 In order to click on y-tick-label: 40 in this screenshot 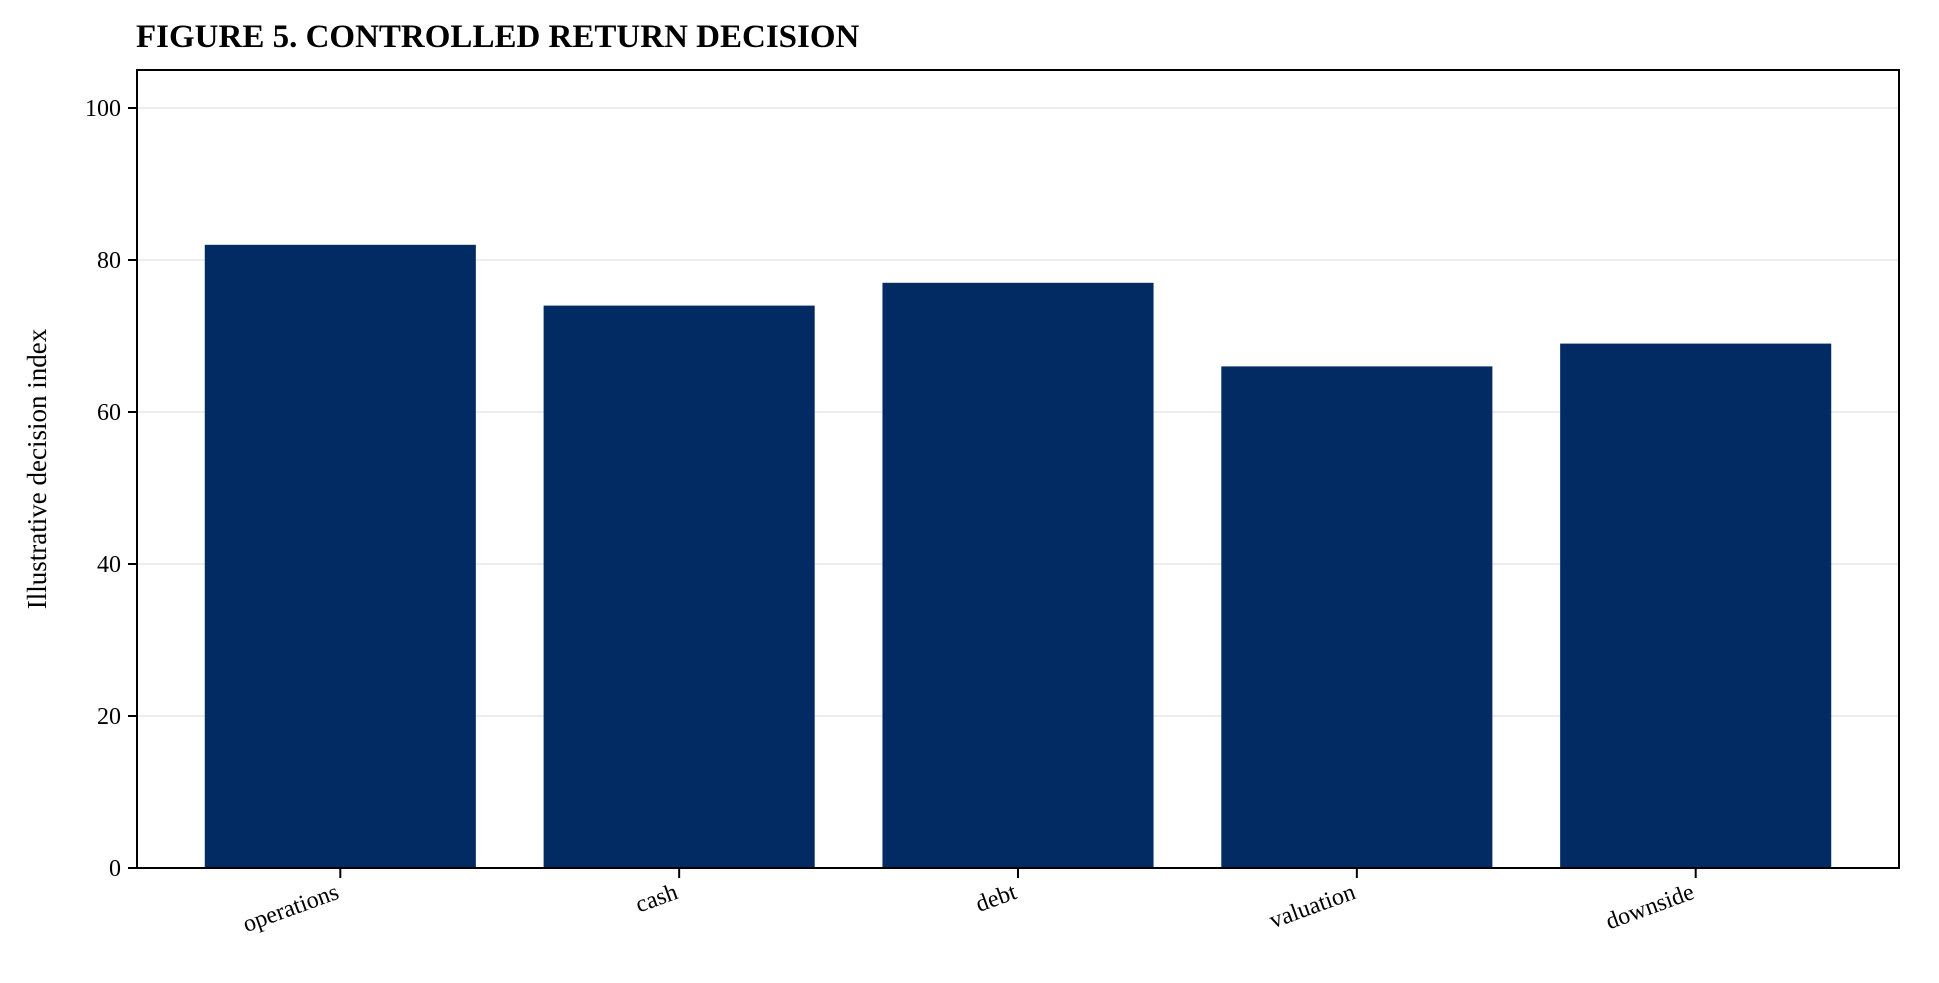, I will do `click(109, 565)`.